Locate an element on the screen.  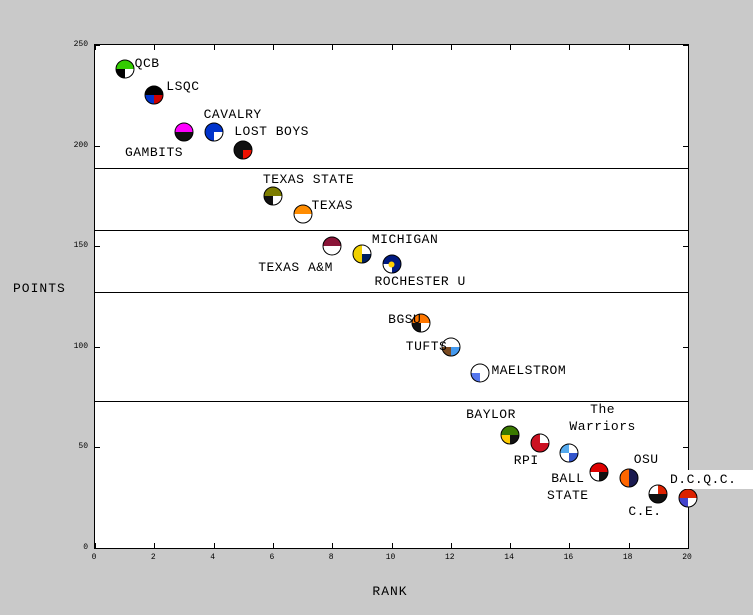
team-label: RPI is located at coordinates (526, 461).